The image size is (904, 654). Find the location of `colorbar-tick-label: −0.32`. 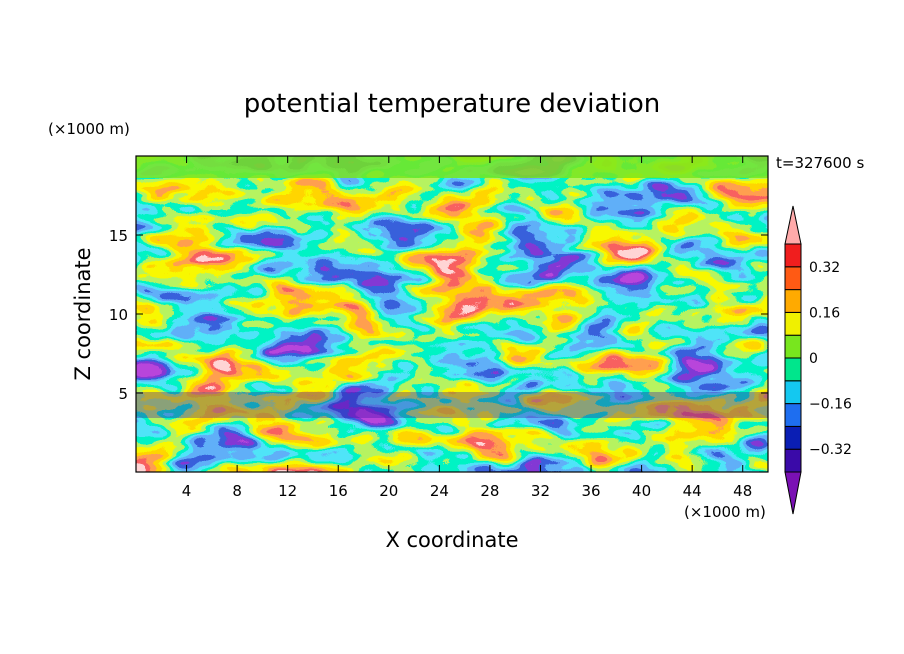

colorbar-tick-label: −0.32 is located at coordinates (830, 450).